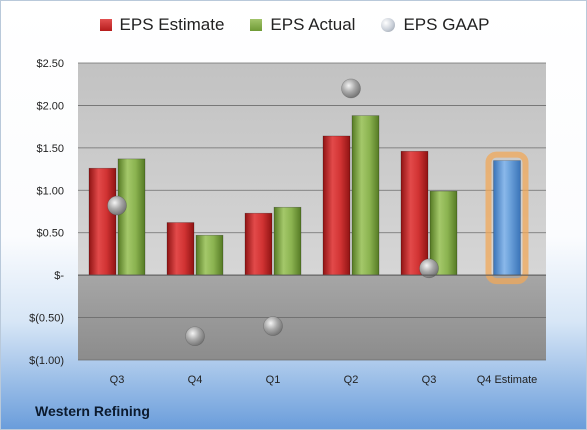  Describe the element at coordinates (105, 25) in the screenshot. I see `legend-swatch-estimate` at that location.